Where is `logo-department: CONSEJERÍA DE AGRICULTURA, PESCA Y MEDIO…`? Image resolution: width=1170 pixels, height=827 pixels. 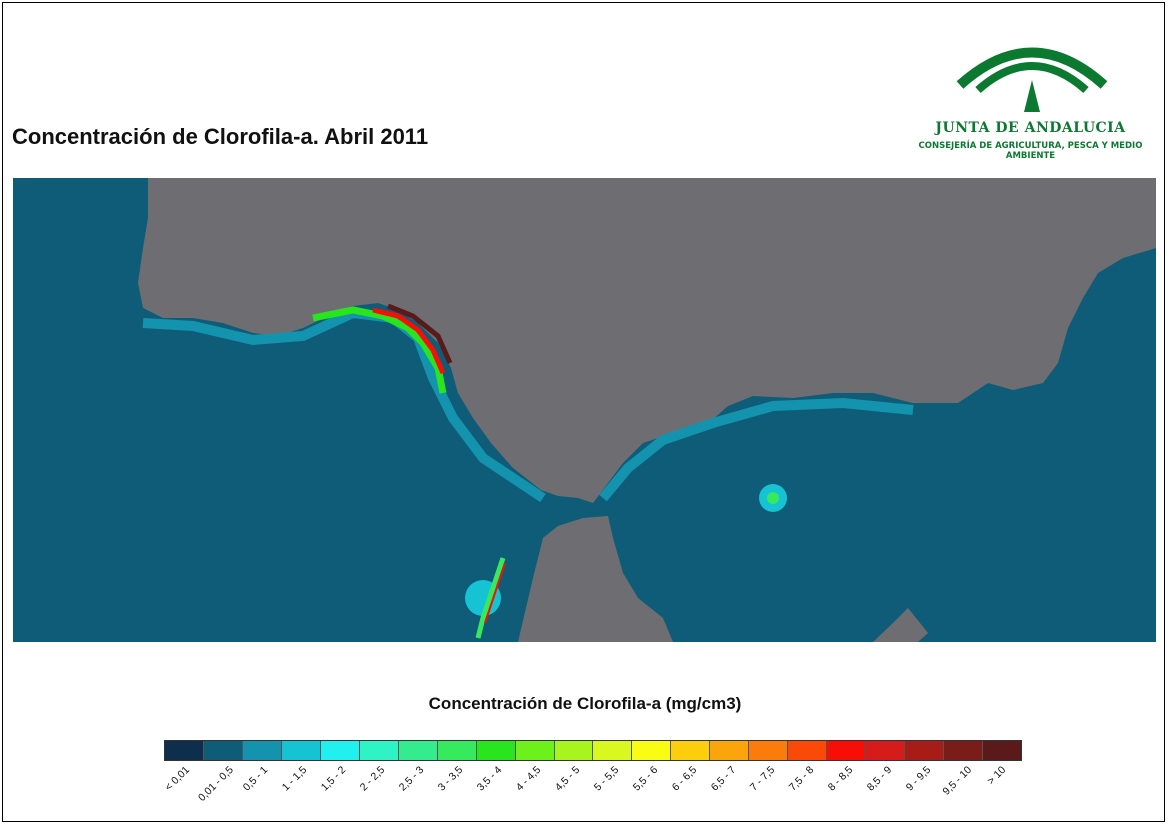 logo-department: CONSEJERÍA DE AGRICULTURA, PESCA Y MEDIO… is located at coordinates (1030, 151).